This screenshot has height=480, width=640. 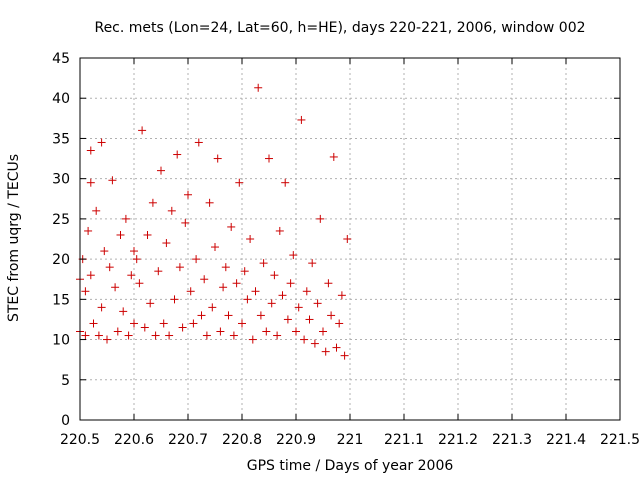 What do you see at coordinates (620, 440) in the screenshot?
I see `x-tick-label: 221.5` at bounding box center [620, 440].